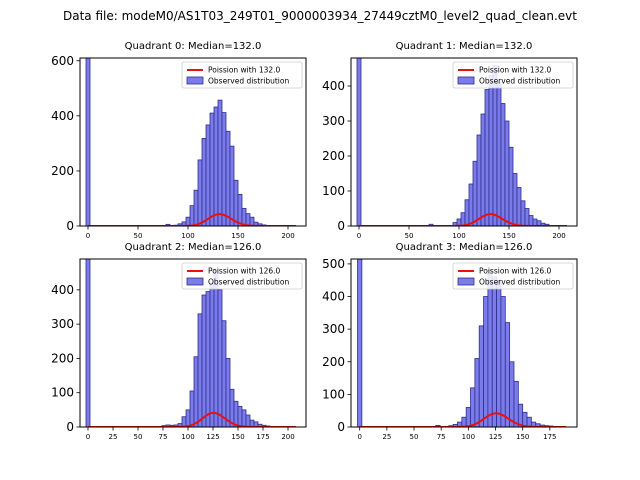  What do you see at coordinates (163, 437) in the screenshot?
I see `quadrant-2-xtick-label: 75` at bounding box center [163, 437].